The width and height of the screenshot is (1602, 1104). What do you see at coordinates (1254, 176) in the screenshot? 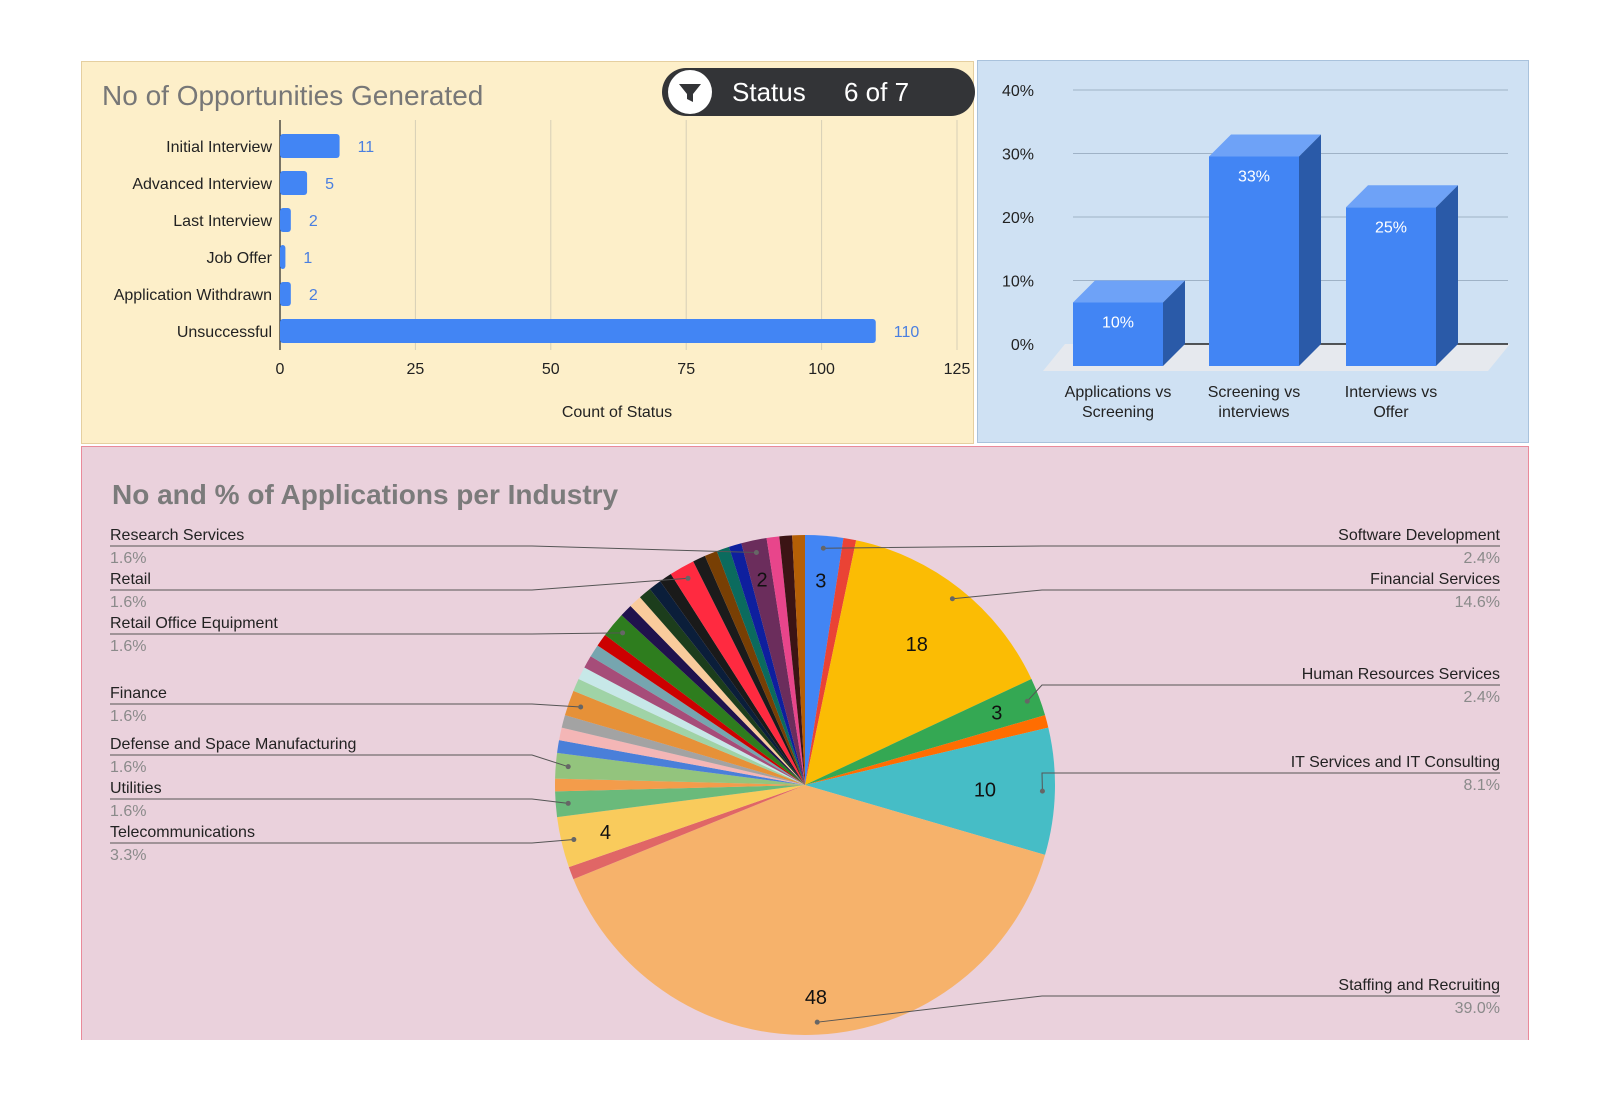
I see `column-value-label: 33%` at bounding box center [1254, 176].